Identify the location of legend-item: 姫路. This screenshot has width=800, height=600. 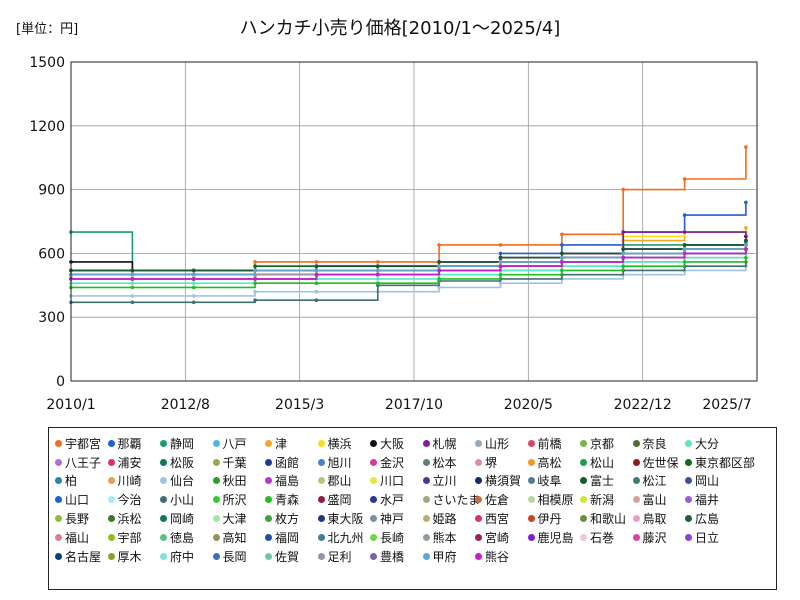
(449, 518).